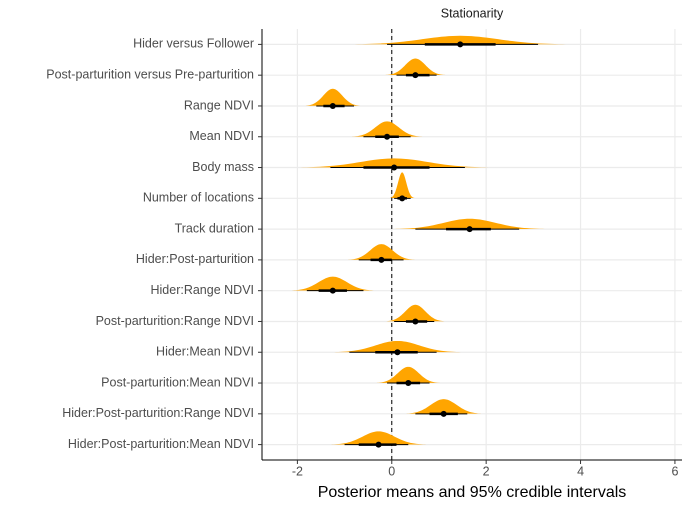  What do you see at coordinates (198, 198) in the screenshot?
I see `y-tick-label: Number of locations` at bounding box center [198, 198].